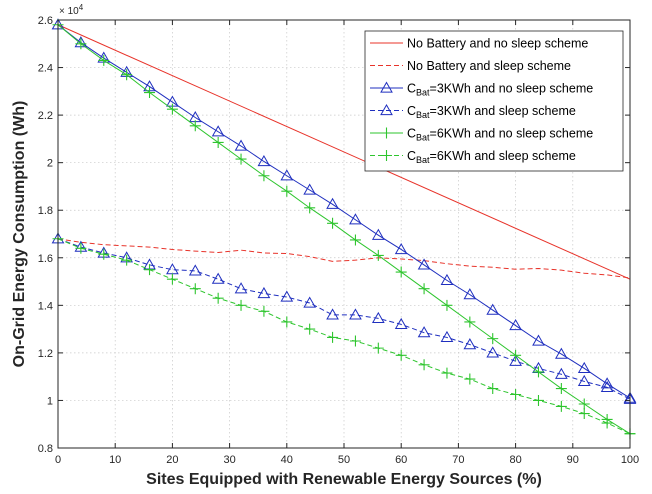 The height and width of the screenshot is (494, 652). What do you see at coordinates (287, 460) in the screenshot?
I see `x-tick-label: 40` at bounding box center [287, 460].